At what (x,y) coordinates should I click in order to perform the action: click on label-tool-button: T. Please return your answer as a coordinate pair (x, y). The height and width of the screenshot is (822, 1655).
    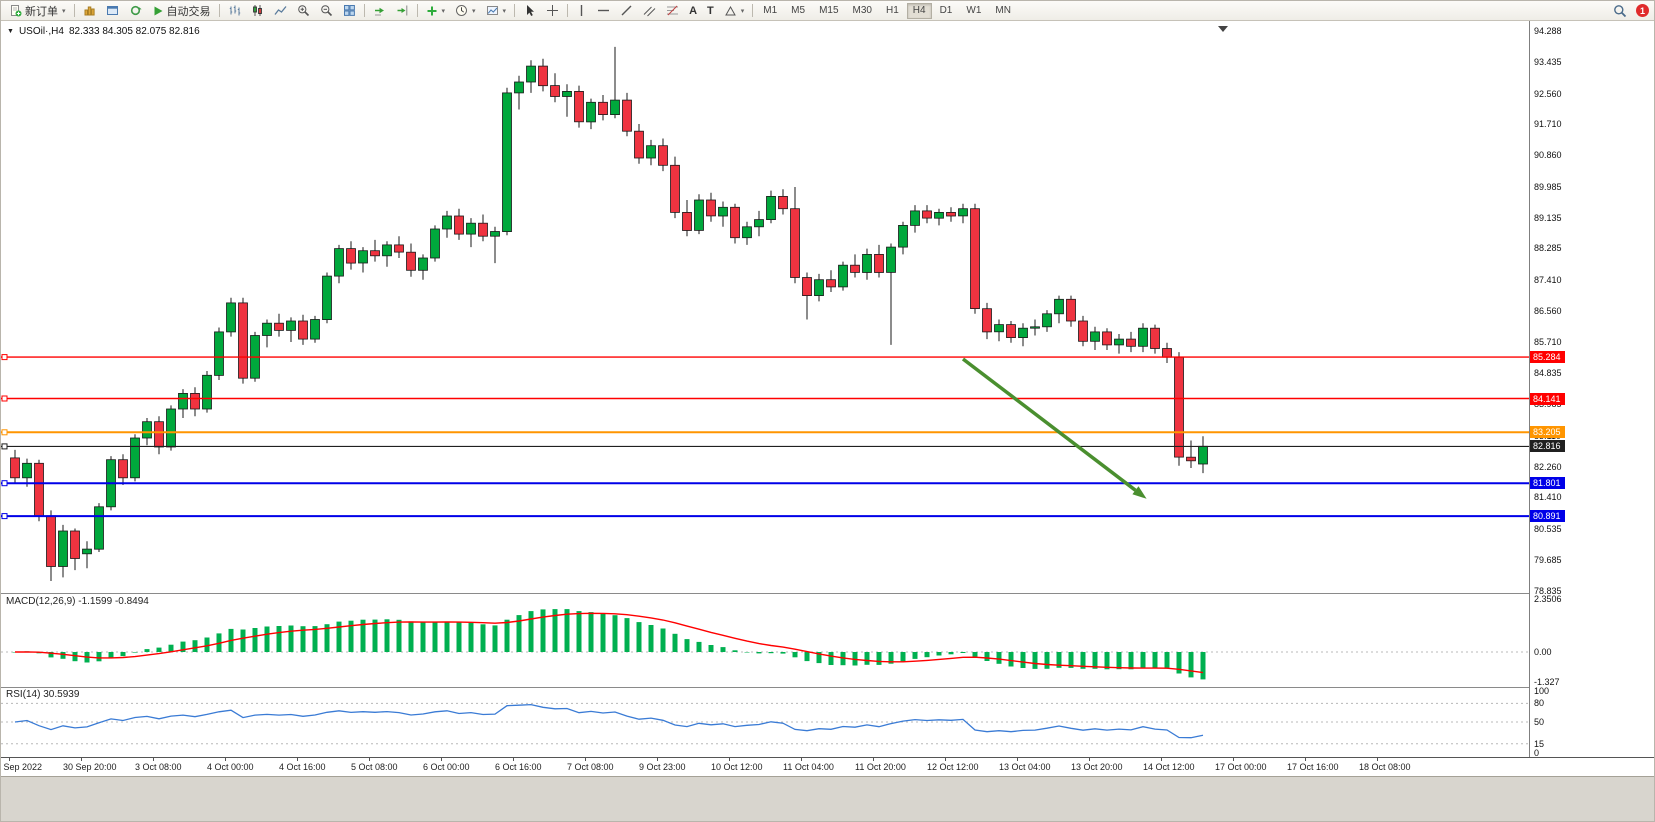
    Looking at the image, I should click on (710, 11).